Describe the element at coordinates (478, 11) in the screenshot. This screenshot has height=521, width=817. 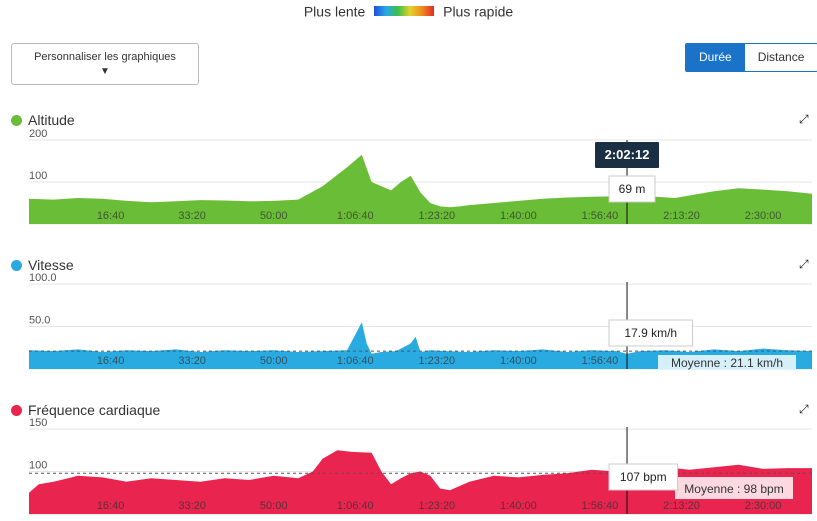
I see `legend-fast-label: Plus rapide` at that location.